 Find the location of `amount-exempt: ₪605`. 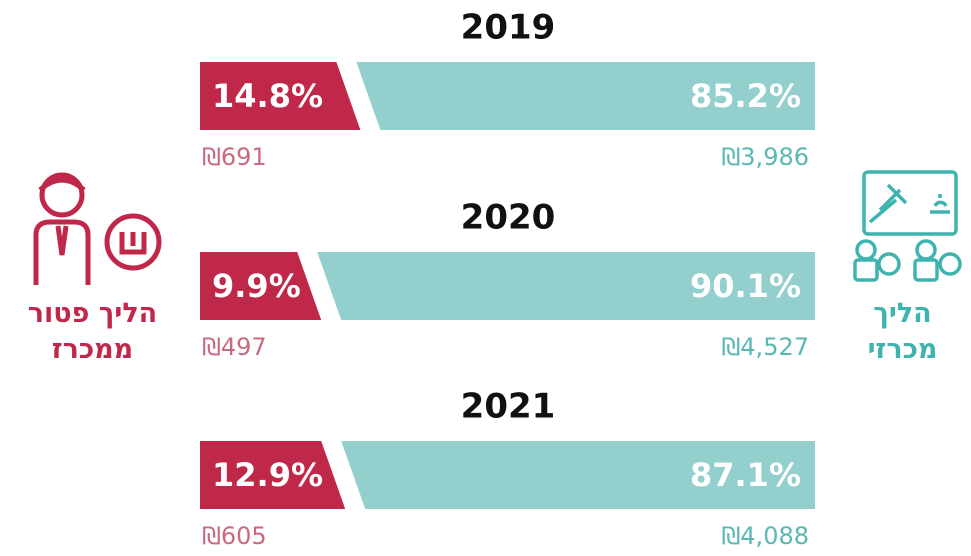

amount-exempt: ₪605 is located at coordinates (234, 536).